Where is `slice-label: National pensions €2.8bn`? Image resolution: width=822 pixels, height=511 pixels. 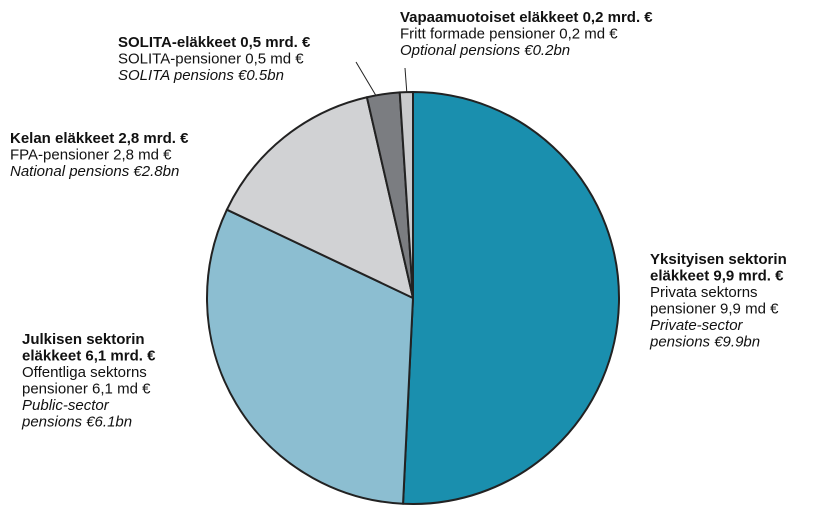 slice-label: National pensions €2.8bn is located at coordinates (94, 171).